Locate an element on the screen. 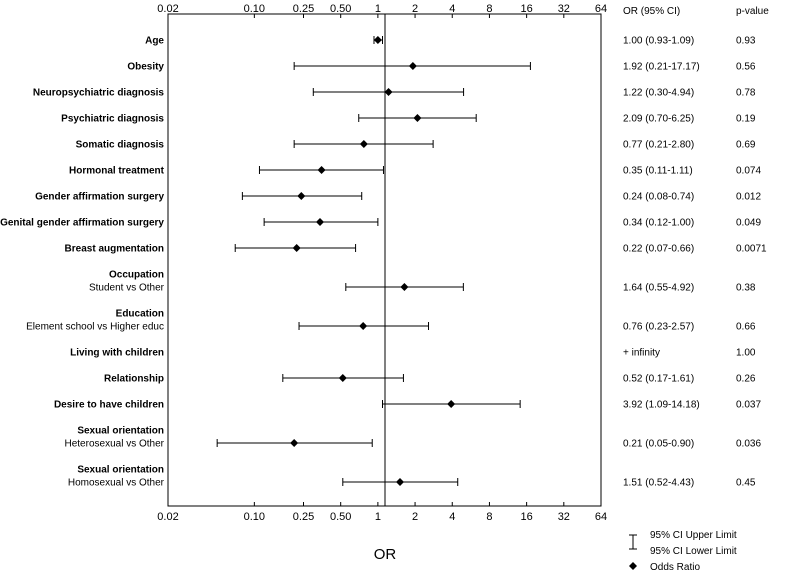 The height and width of the screenshot is (574, 800). x-tick-label-top: 0.02 is located at coordinates (167, 9).